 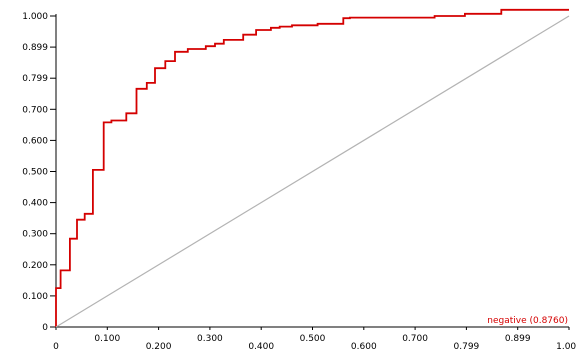 I want to click on y-tick-label: 1.000, so click(x=35, y=17).